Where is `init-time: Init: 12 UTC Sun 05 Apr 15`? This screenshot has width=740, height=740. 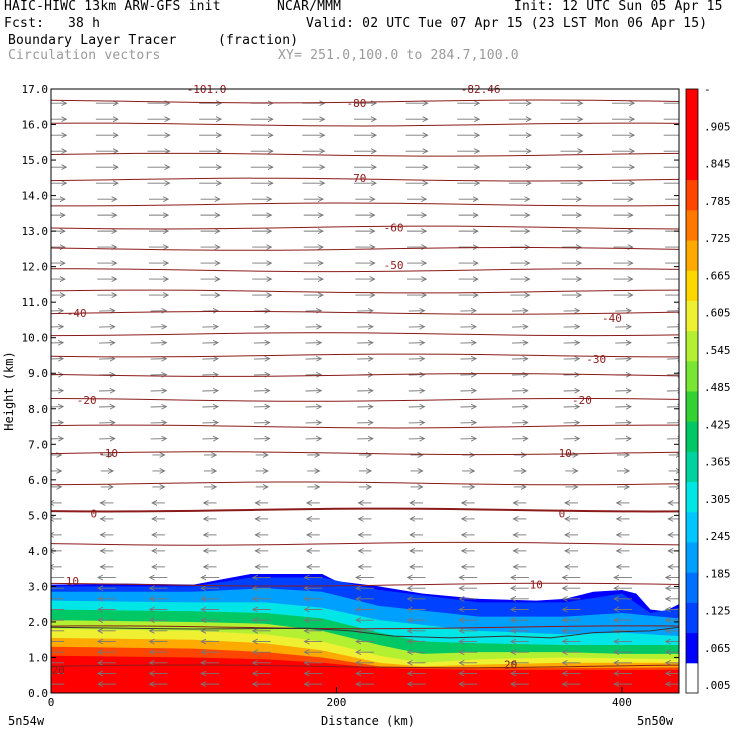
init-time: Init: 12 UTC Sun 05 Apr 15 is located at coordinates (618, 7).